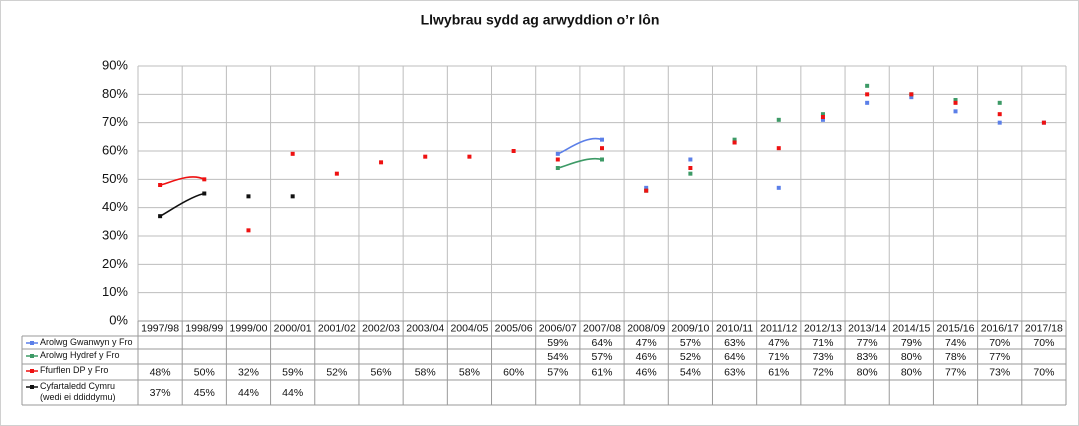 The width and height of the screenshot is (1079, 426). What do you see at coordinates (822, 357) in the screenshot?
I see `data-label: 73%` at bounding box center [822, 357].